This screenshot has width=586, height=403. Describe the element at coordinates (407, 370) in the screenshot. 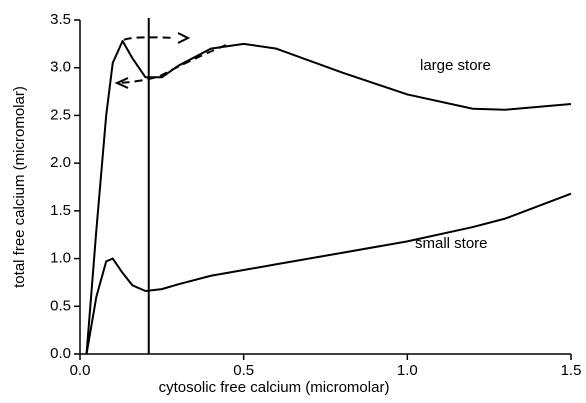

I see `x-tick-label: 1.0` at that location.